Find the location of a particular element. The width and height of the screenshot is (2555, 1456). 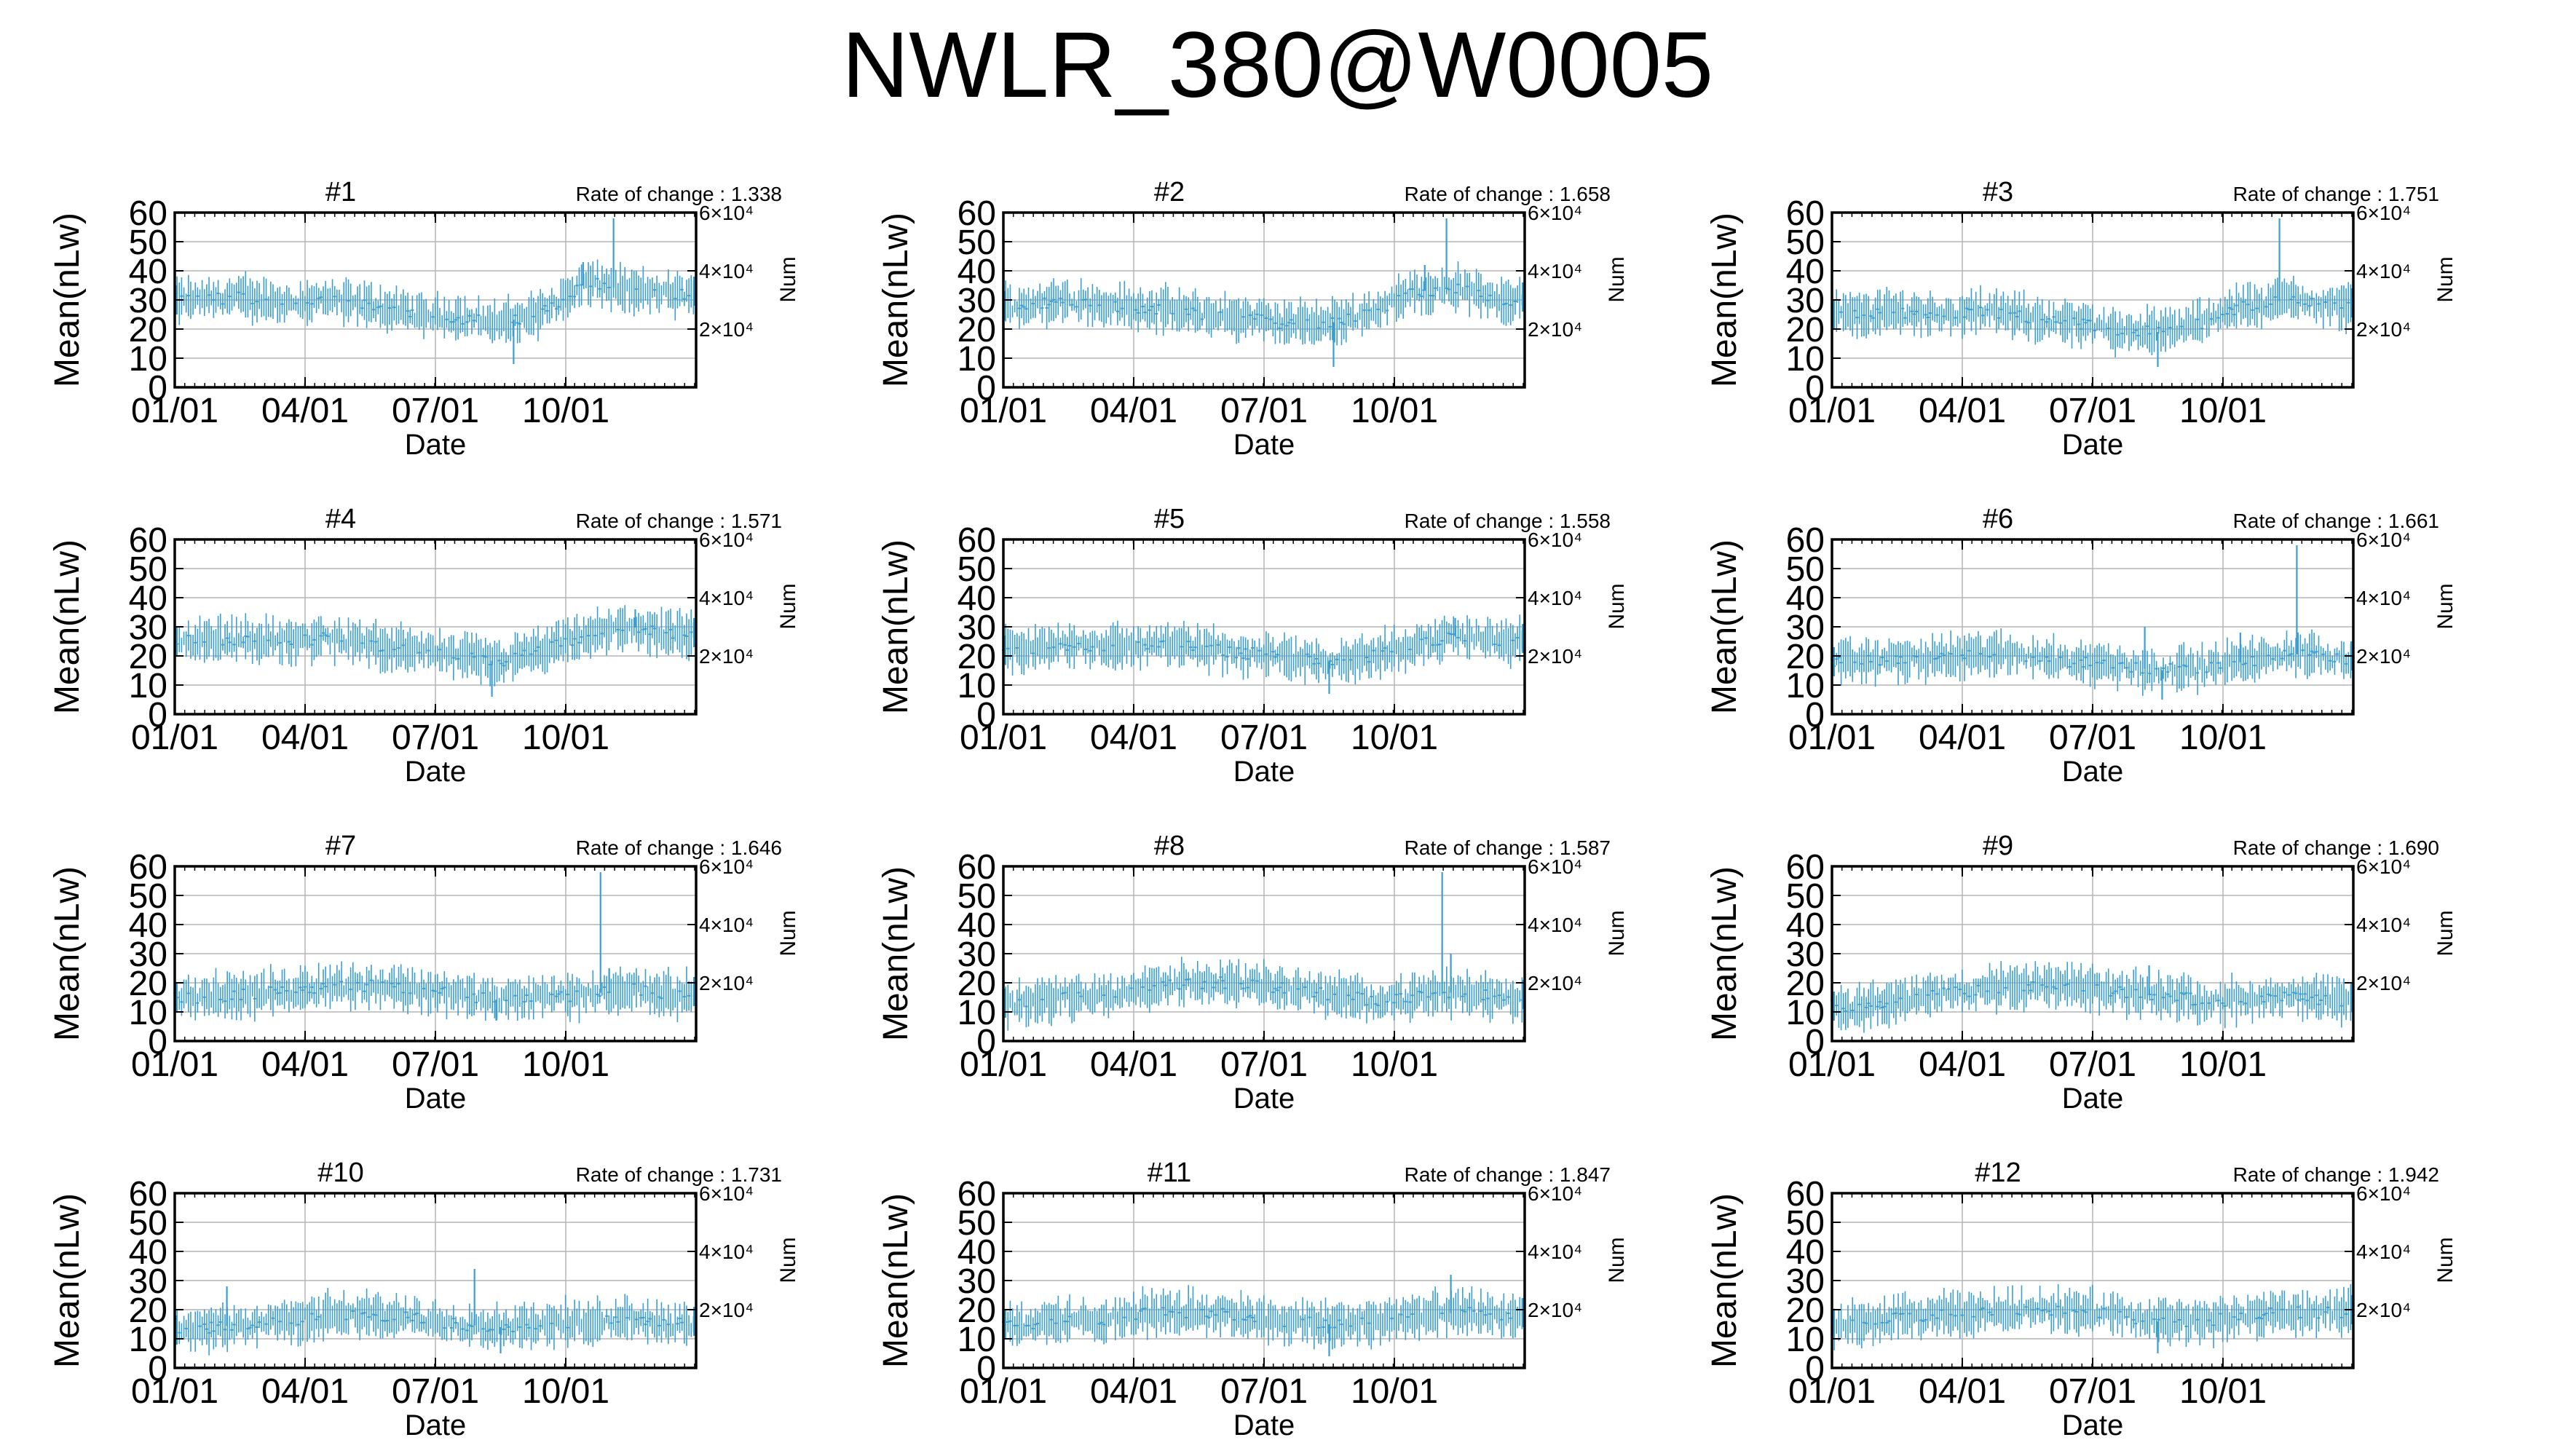

rate-of-change-label: Rate of change : 1.587 is located at coordinates (1508, 848).